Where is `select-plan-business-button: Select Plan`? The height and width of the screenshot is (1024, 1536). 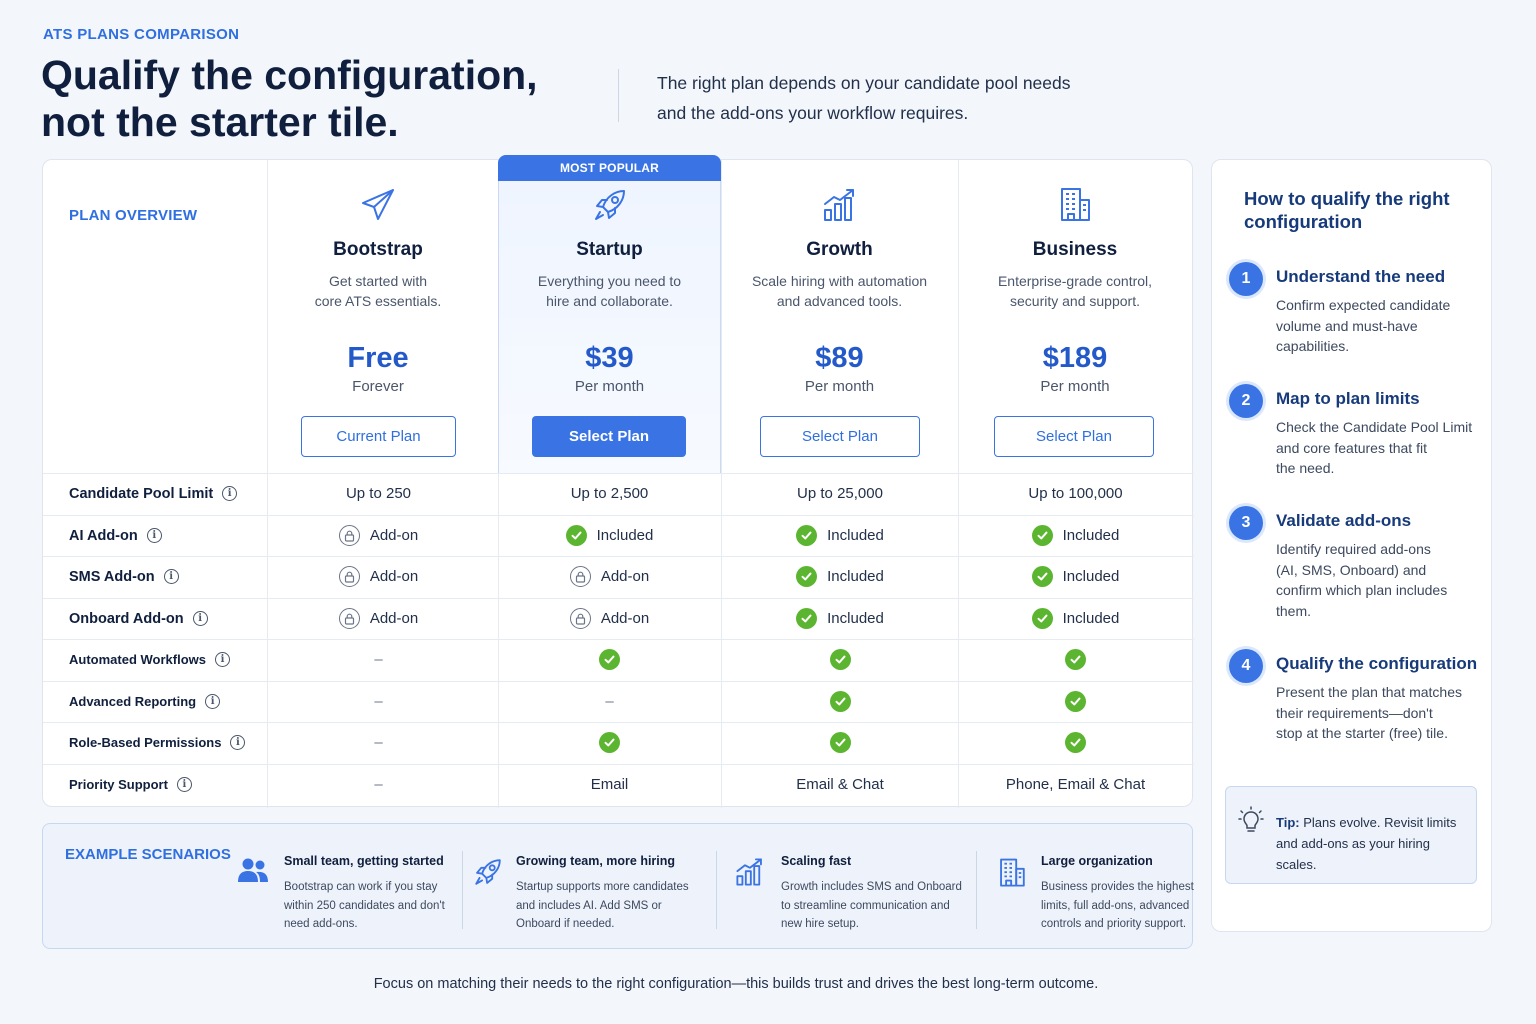
select-plan-business-button: Select Plan is located at coordinates (1074, 436).